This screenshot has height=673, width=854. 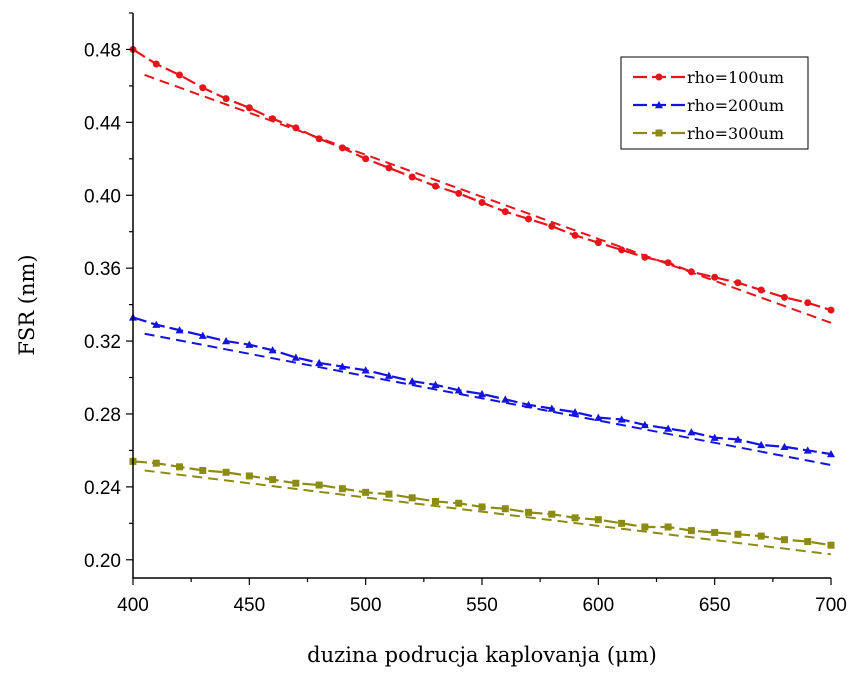 I want to click on data-point-rho=300um-550, so click(x=482, y=507).